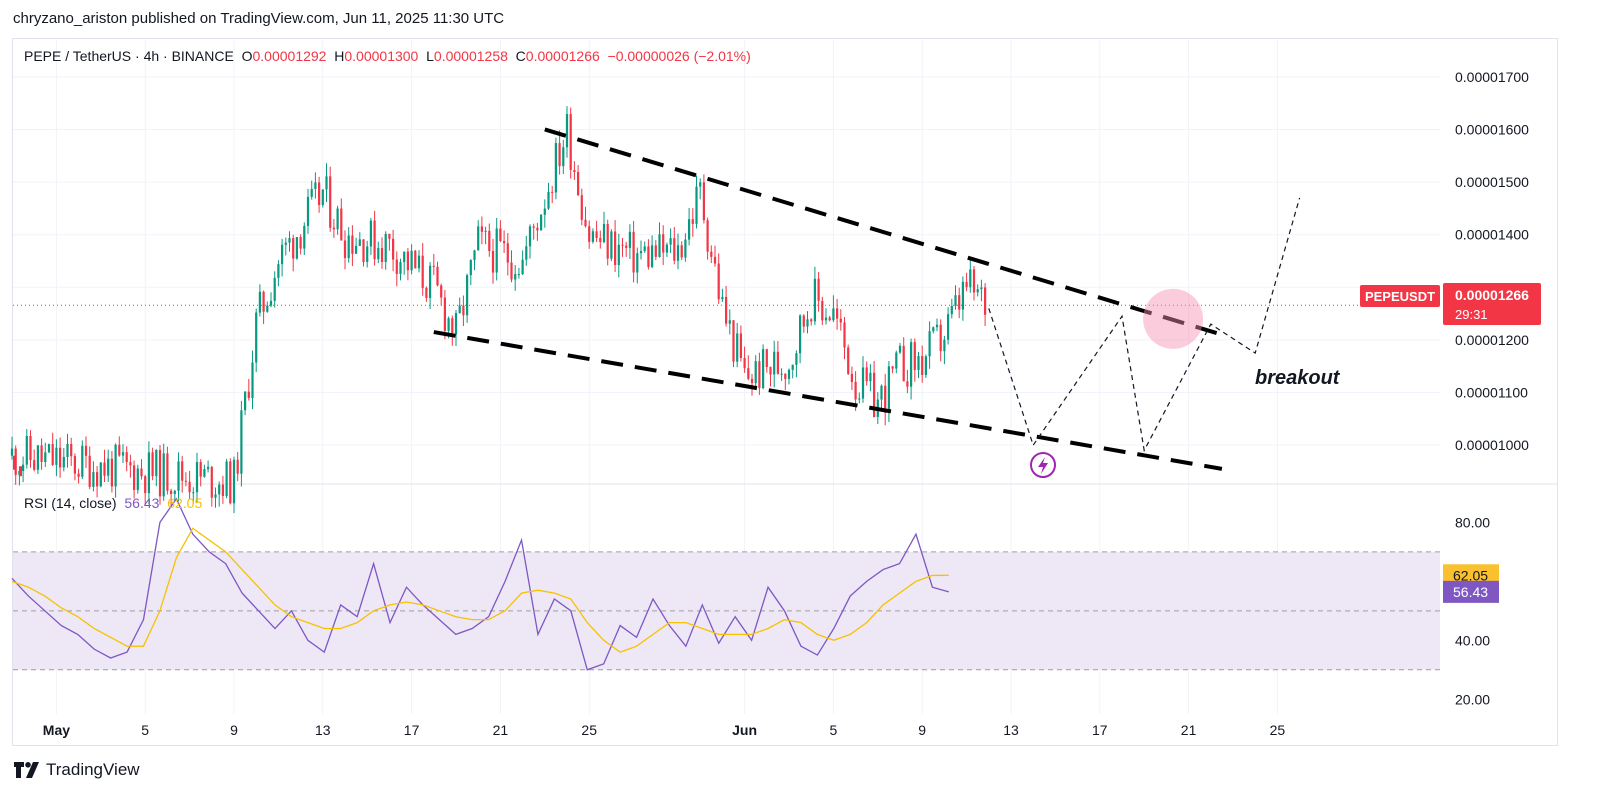  What do you see at coordinates (562, 56) in the screenshot?
I see `close-value: 0.00001266` at bounding box center [562, 56].